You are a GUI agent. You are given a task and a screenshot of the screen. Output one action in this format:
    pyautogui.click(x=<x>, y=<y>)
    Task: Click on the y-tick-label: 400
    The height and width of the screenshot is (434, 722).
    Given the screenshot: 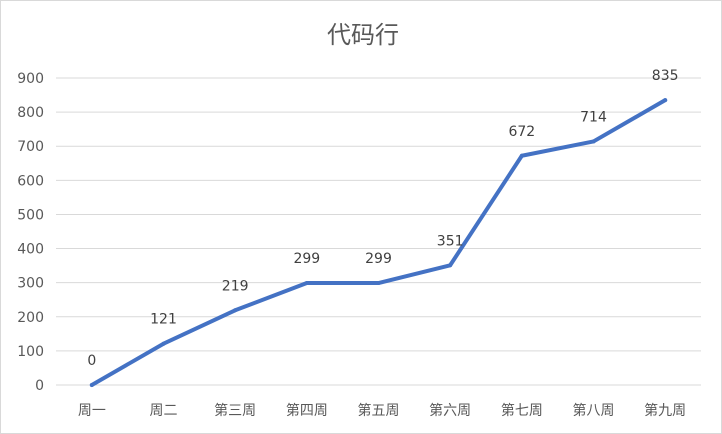 What is the action you would take?
    pyautogui.click(x=30, y=250)
    